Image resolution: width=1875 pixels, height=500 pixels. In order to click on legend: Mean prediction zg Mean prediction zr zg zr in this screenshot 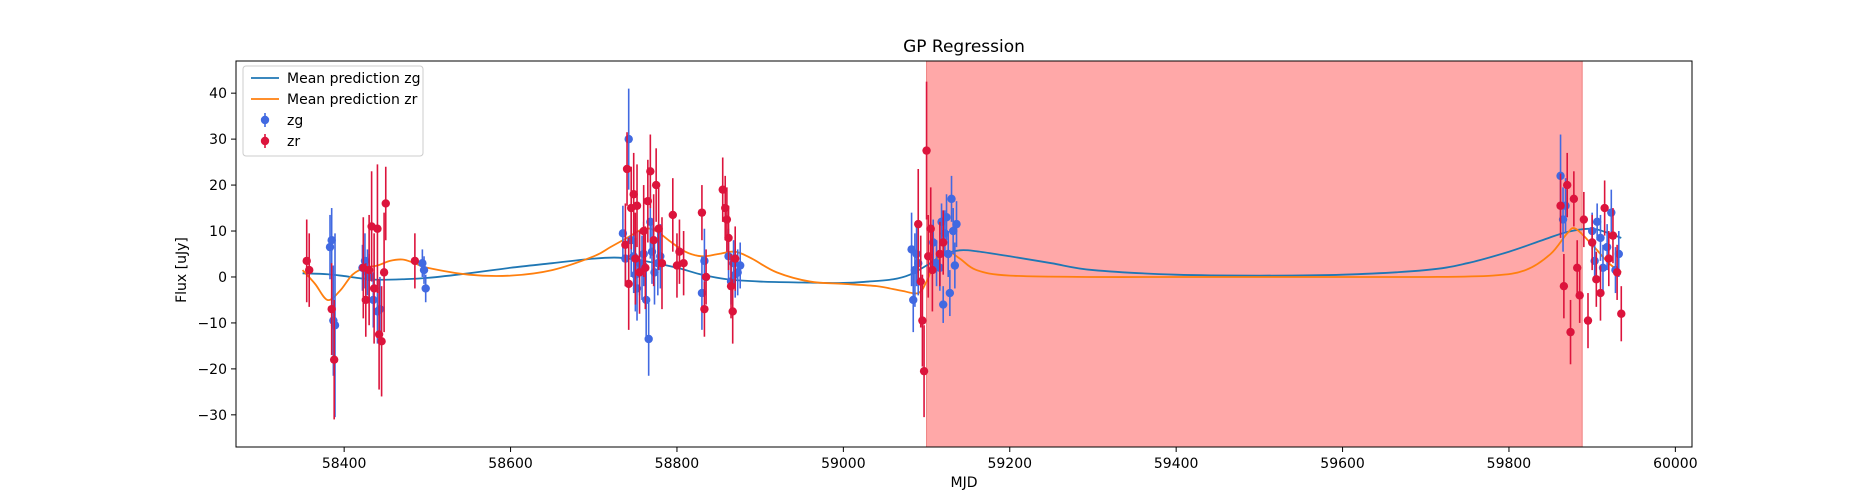, I will do `click(333, 111)`.